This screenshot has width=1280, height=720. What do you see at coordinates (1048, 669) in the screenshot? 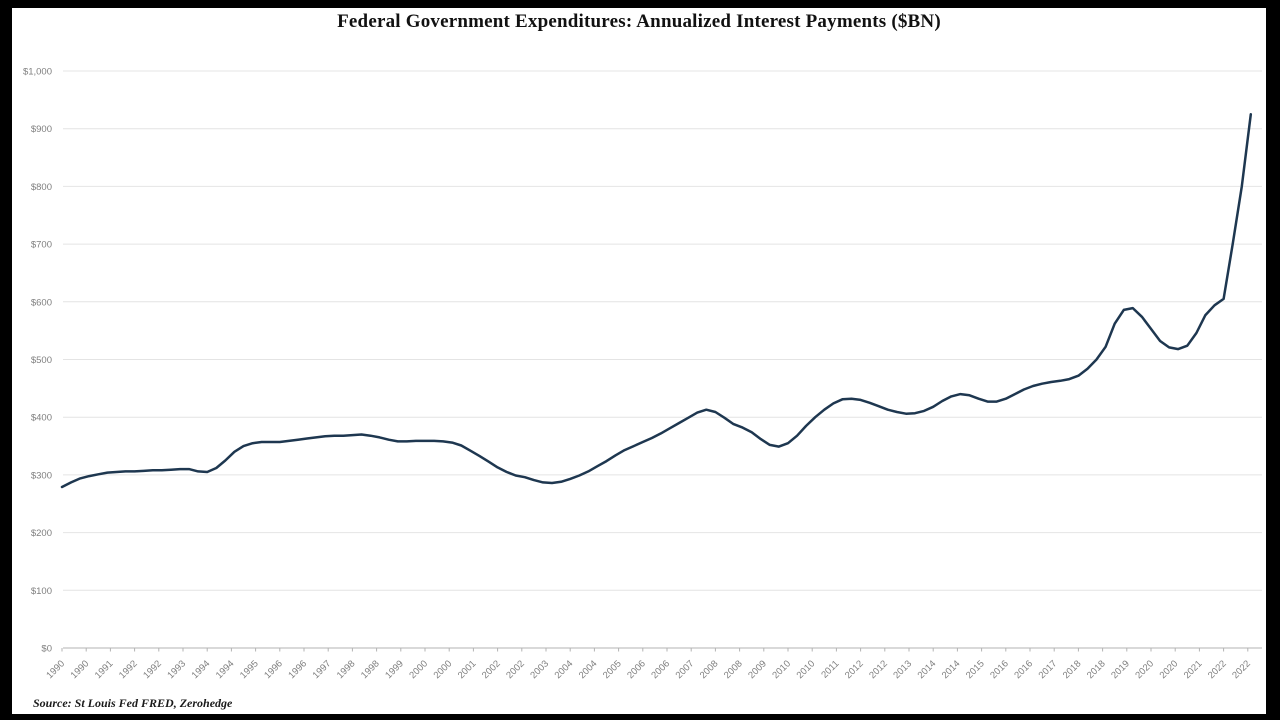
I see `x-axis-tick-label: 2017` at bounding box center [1048, 669].